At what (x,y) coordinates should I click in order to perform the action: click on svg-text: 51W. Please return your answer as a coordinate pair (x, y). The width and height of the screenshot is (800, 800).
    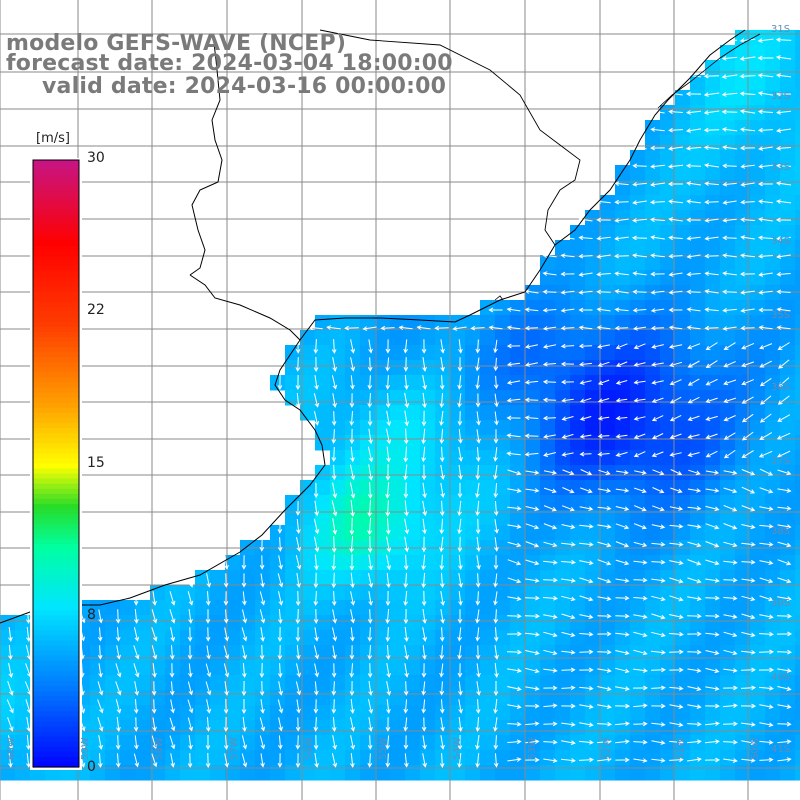
    Looking at the image, I should click on (681, 748).